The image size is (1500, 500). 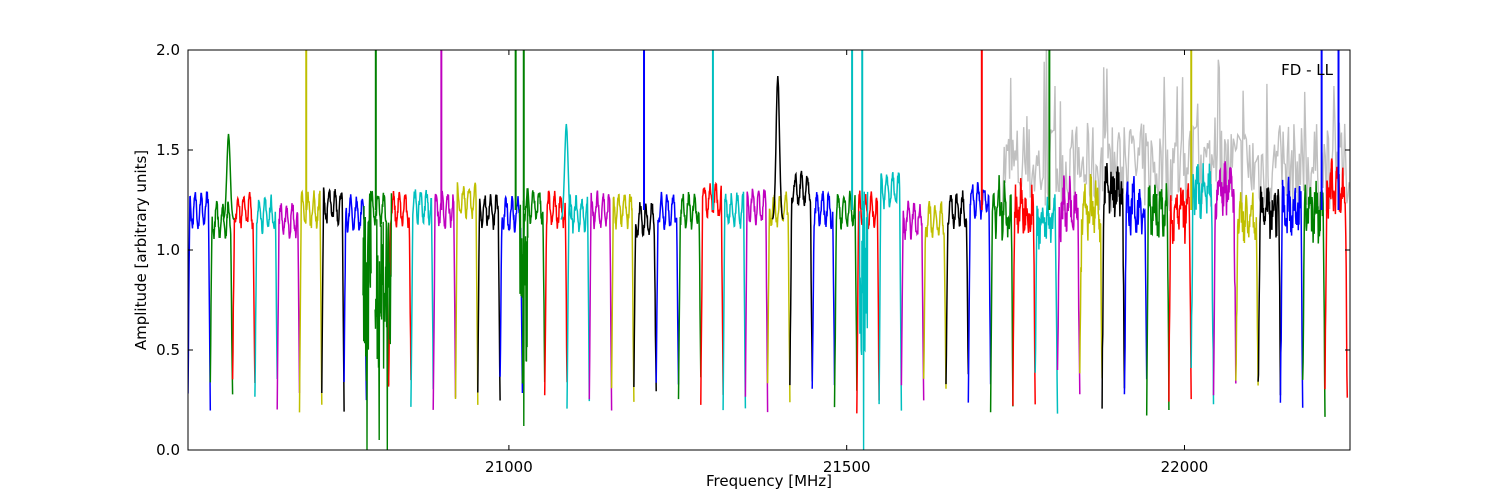 I want to click on y-tick-label: 2.0, so click(x=168, y=50).